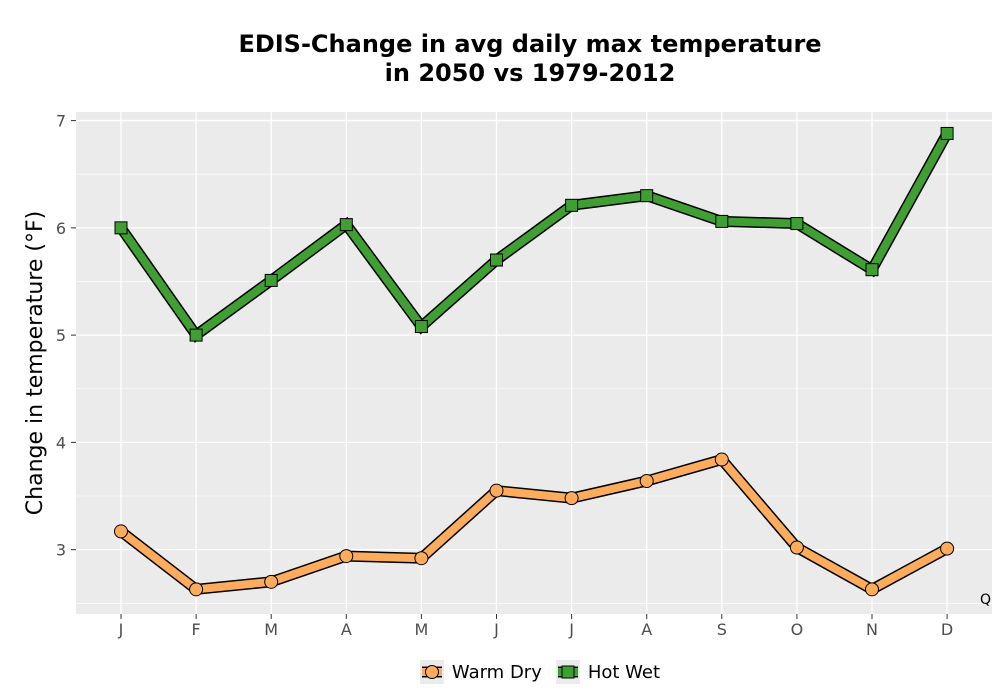  Describe the element at coordinates (985, 600) in the screenshot. I see `corner-annotation: Q` at that location.